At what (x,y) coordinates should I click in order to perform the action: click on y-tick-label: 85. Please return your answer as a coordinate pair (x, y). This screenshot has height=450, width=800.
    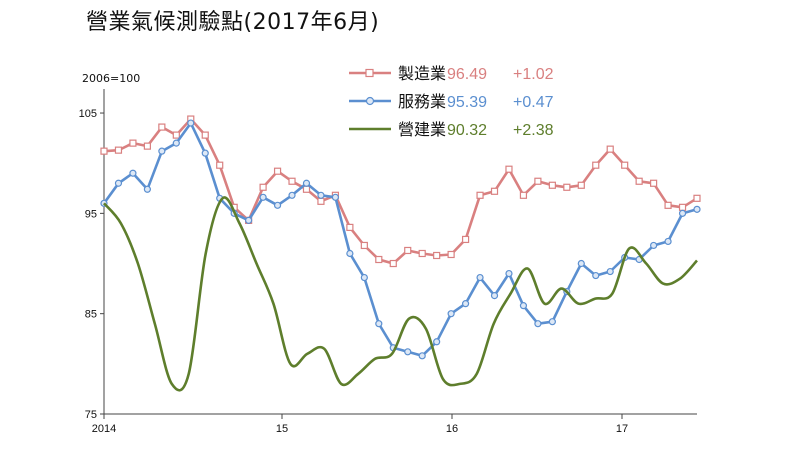
    Looking at the image, I should click on (91, 315).